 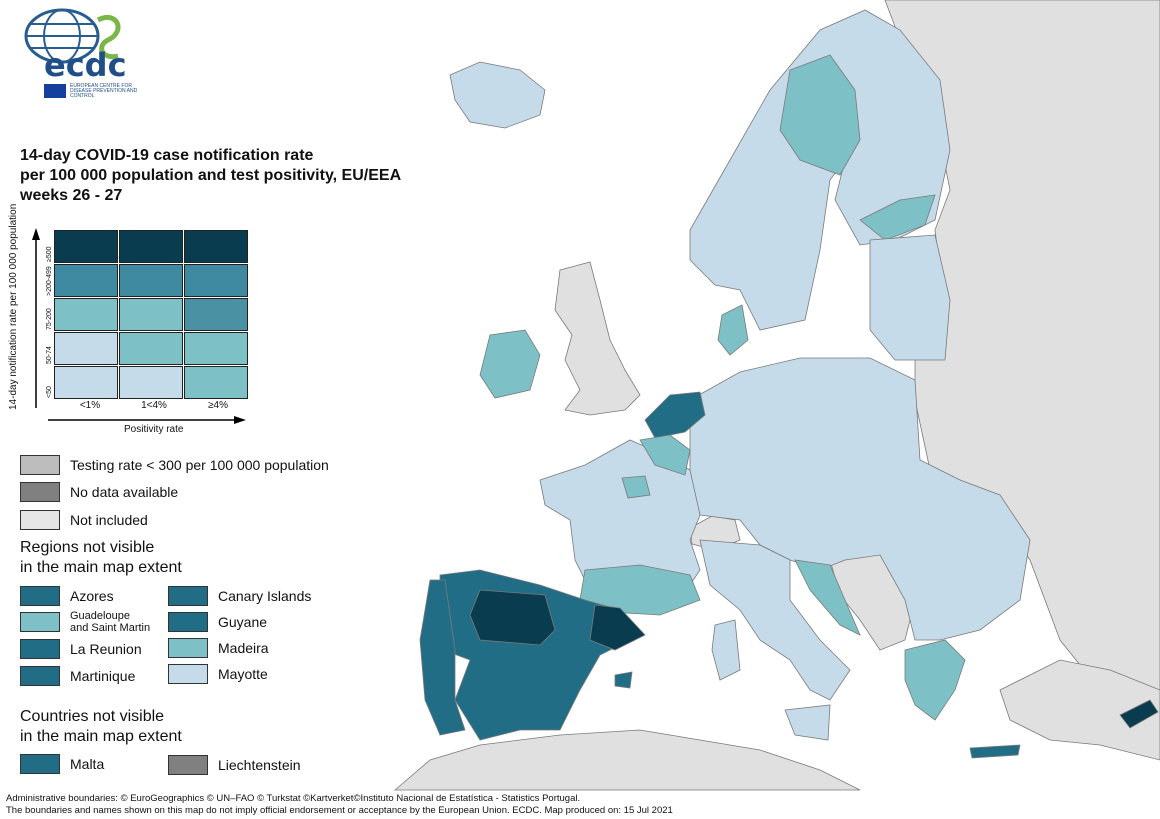 I want to click on map-scandinavia, so click(x=820, y=170).